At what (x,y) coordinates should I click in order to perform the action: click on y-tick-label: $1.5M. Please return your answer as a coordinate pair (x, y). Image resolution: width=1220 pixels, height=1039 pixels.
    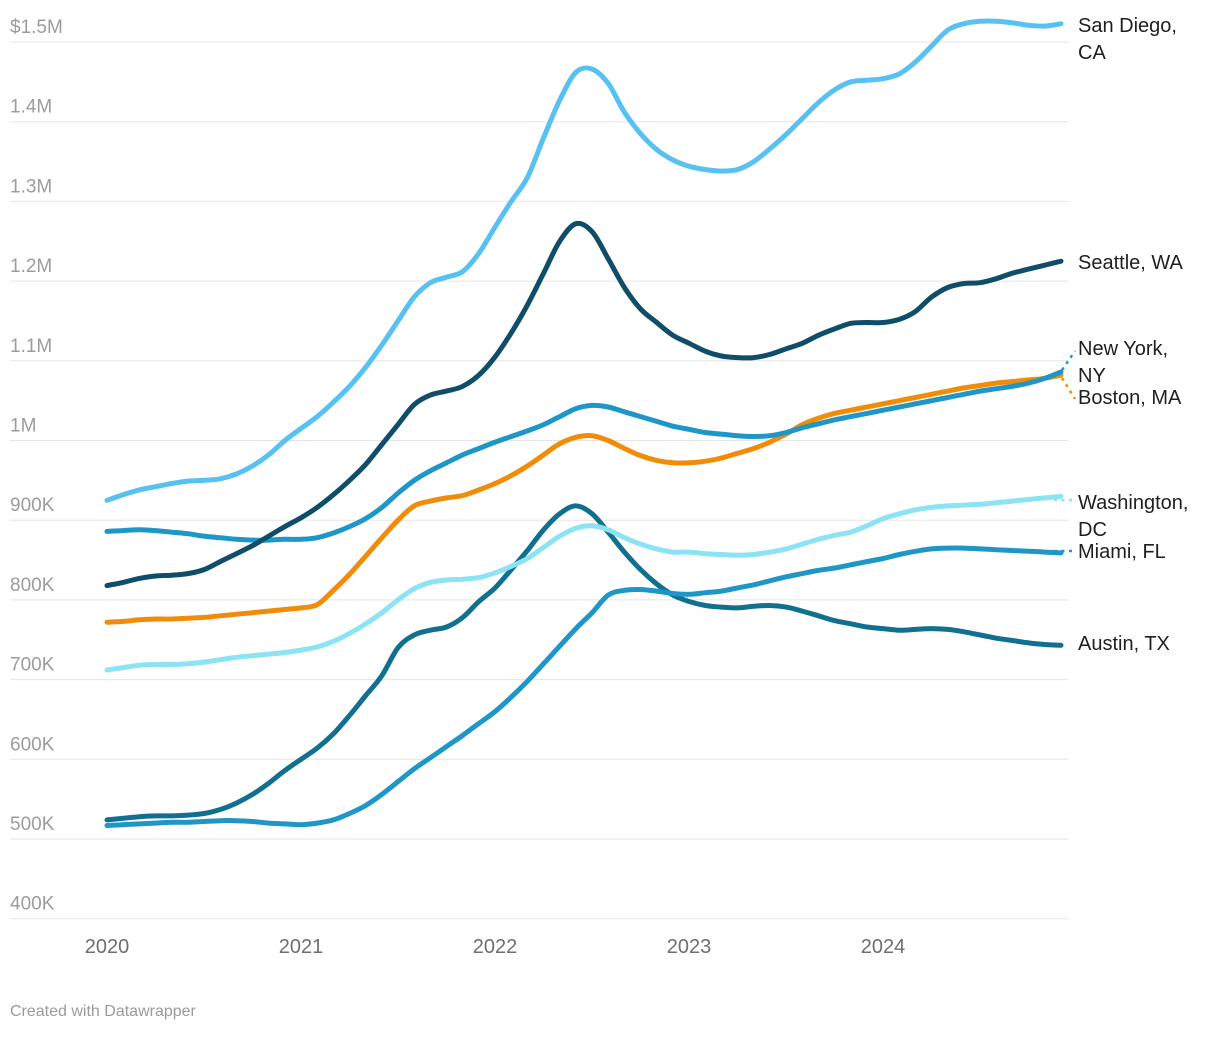
    Looking at the image, I should click on (36, 27).